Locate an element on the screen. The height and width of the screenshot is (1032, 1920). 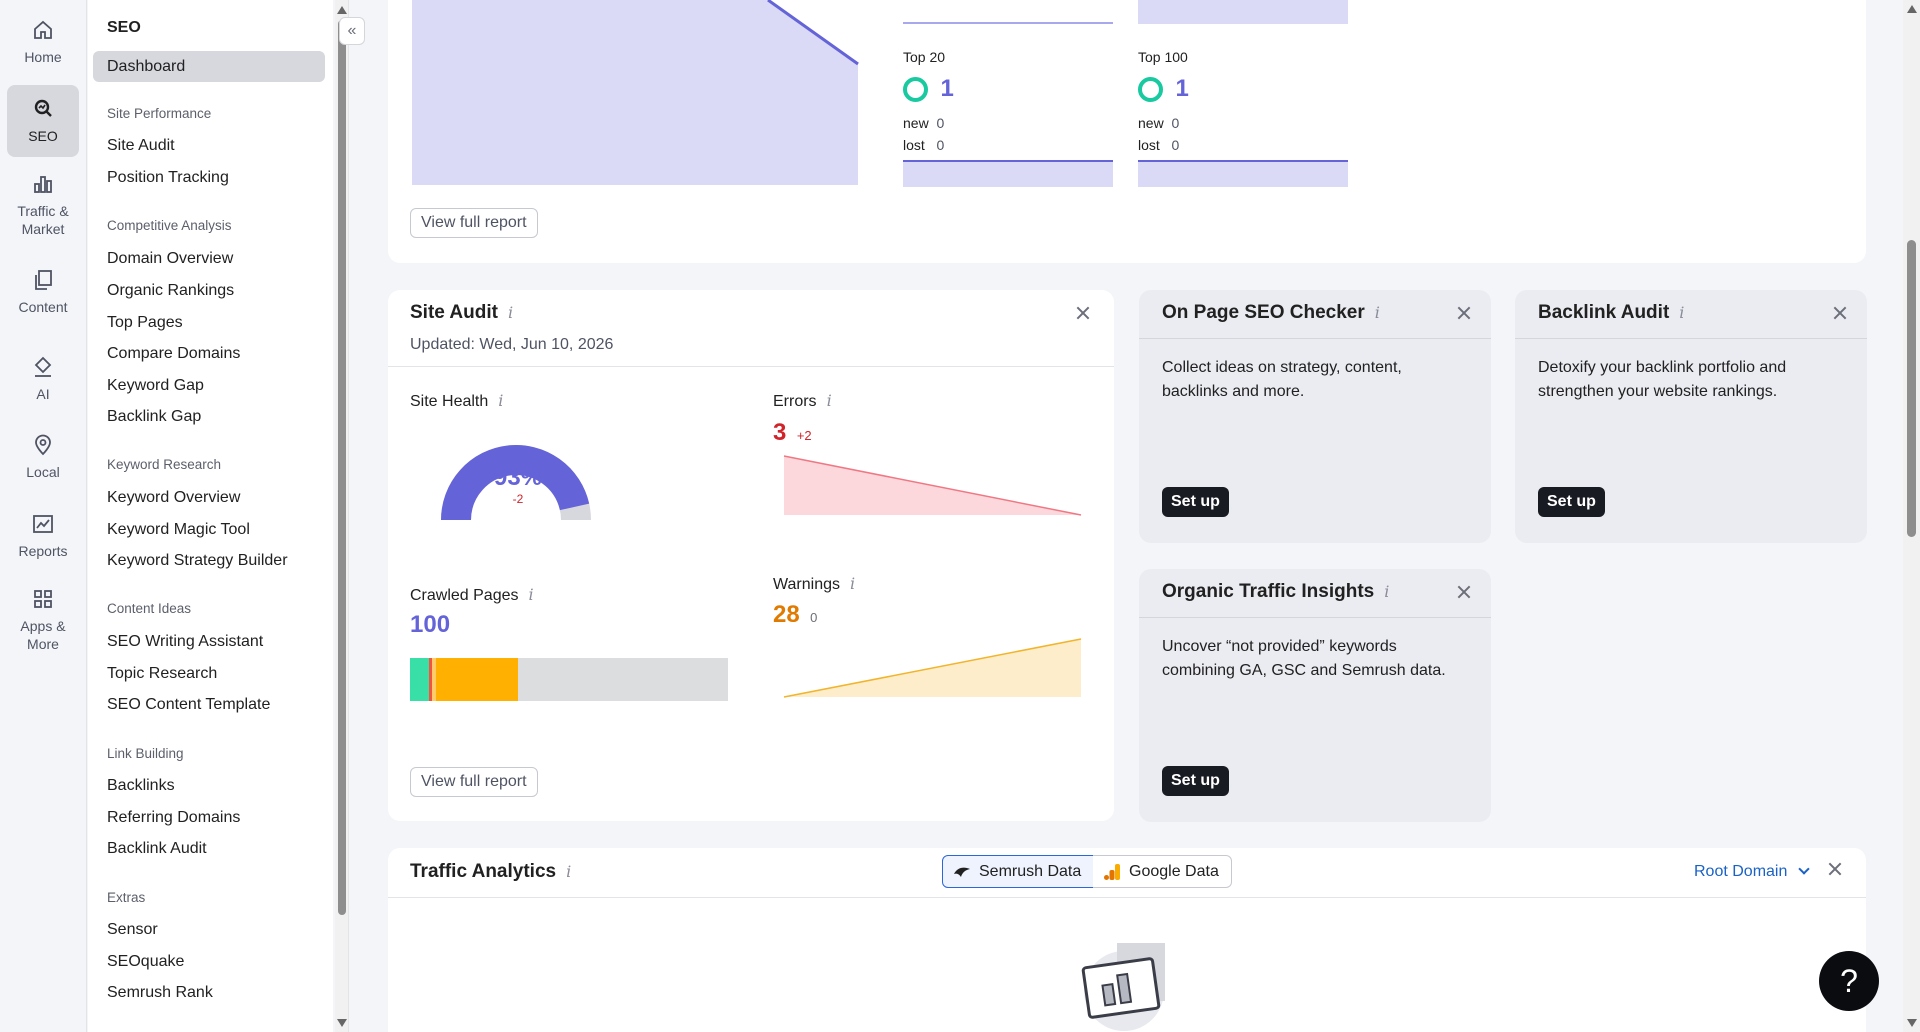
errors-trend-chart is located at coordinates (932, 485).